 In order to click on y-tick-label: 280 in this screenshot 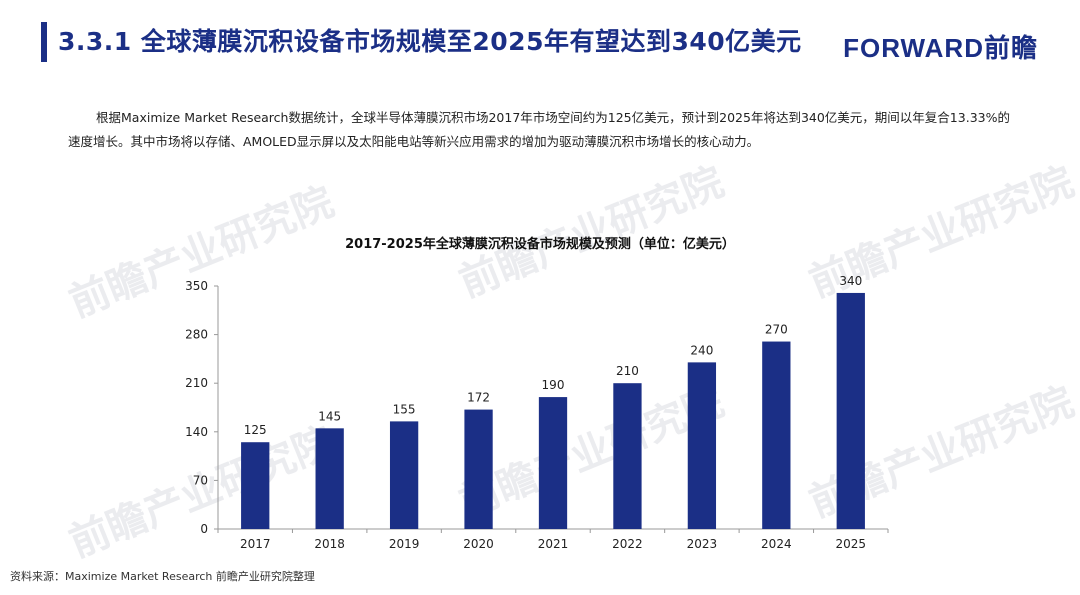, I will do `click(196, 335)`.